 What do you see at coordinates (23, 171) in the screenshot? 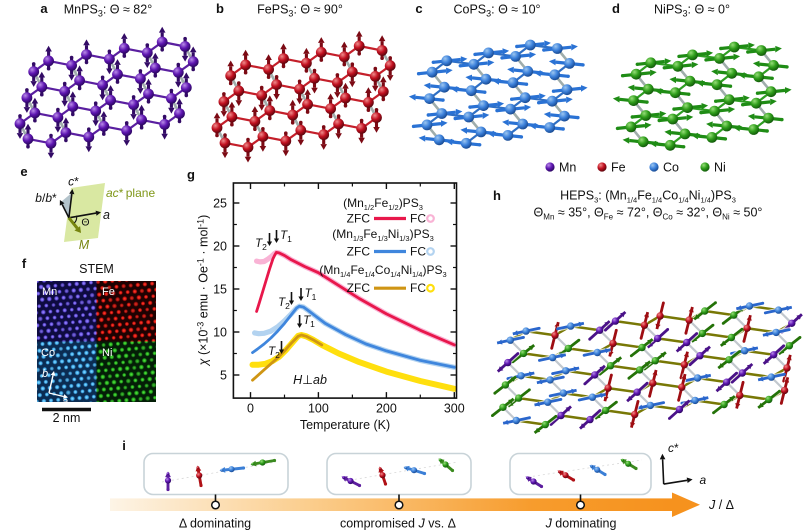
I see `svg-text: e` at bounding box center [23, 171].